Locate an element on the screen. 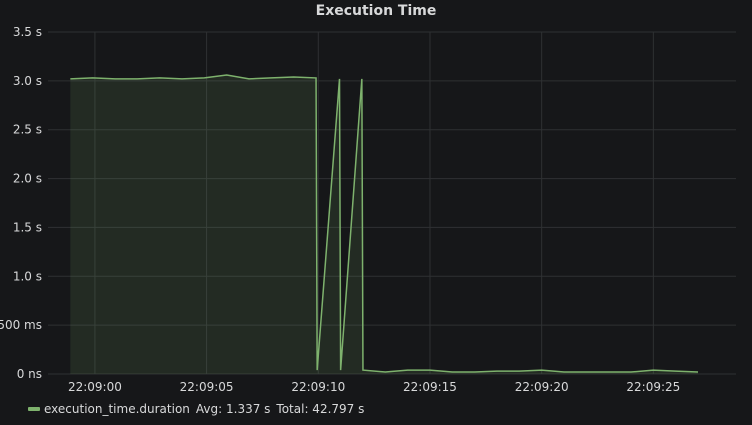  x-tick-label: 22:09:10 is located at coordinates (318, 387).